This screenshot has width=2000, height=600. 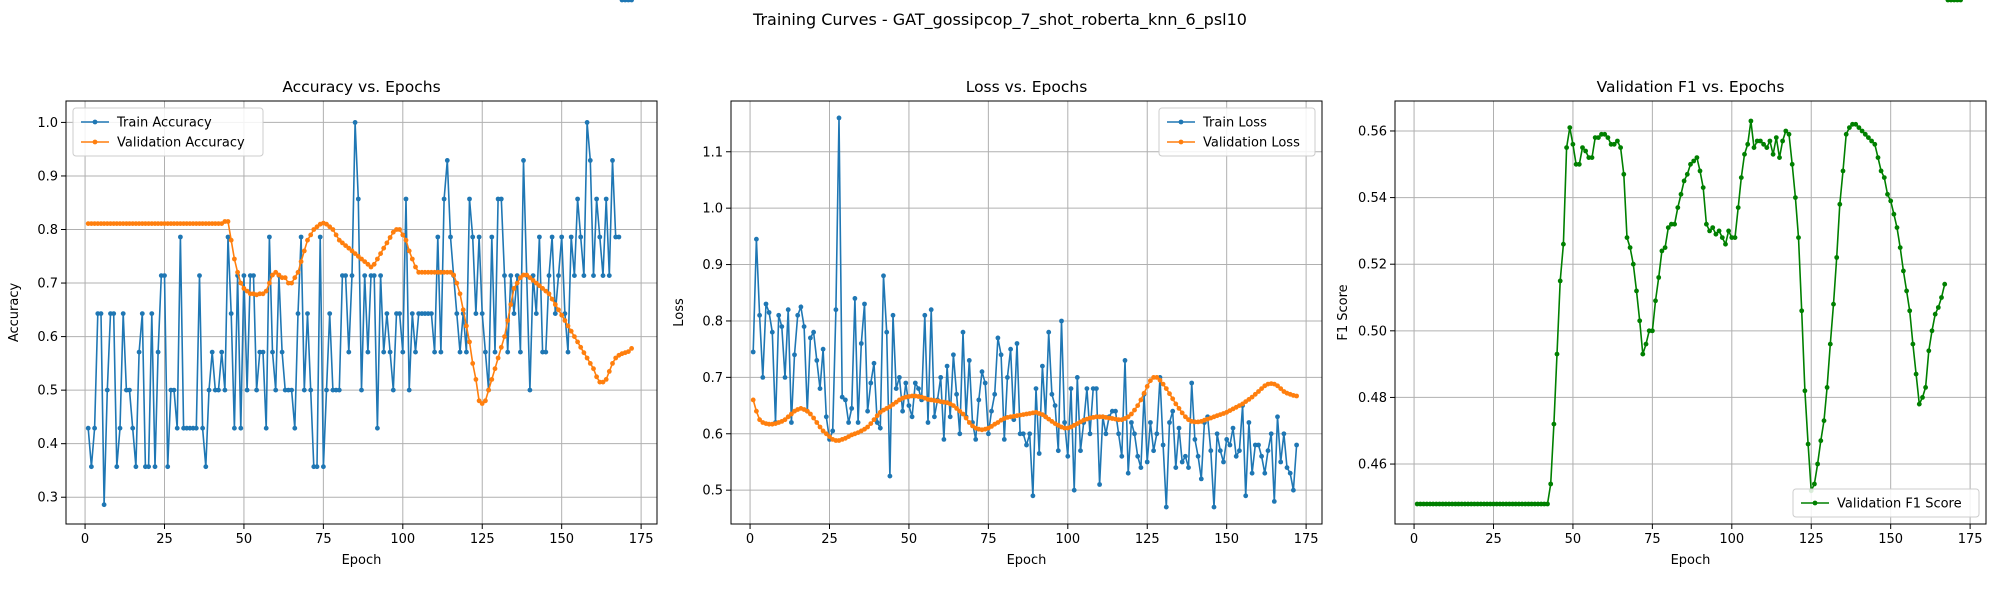 What do you see at coordinates (1493, 539) in the screenshot?
I see `x-tick-label: 25` at bounding box center [1493, 539].